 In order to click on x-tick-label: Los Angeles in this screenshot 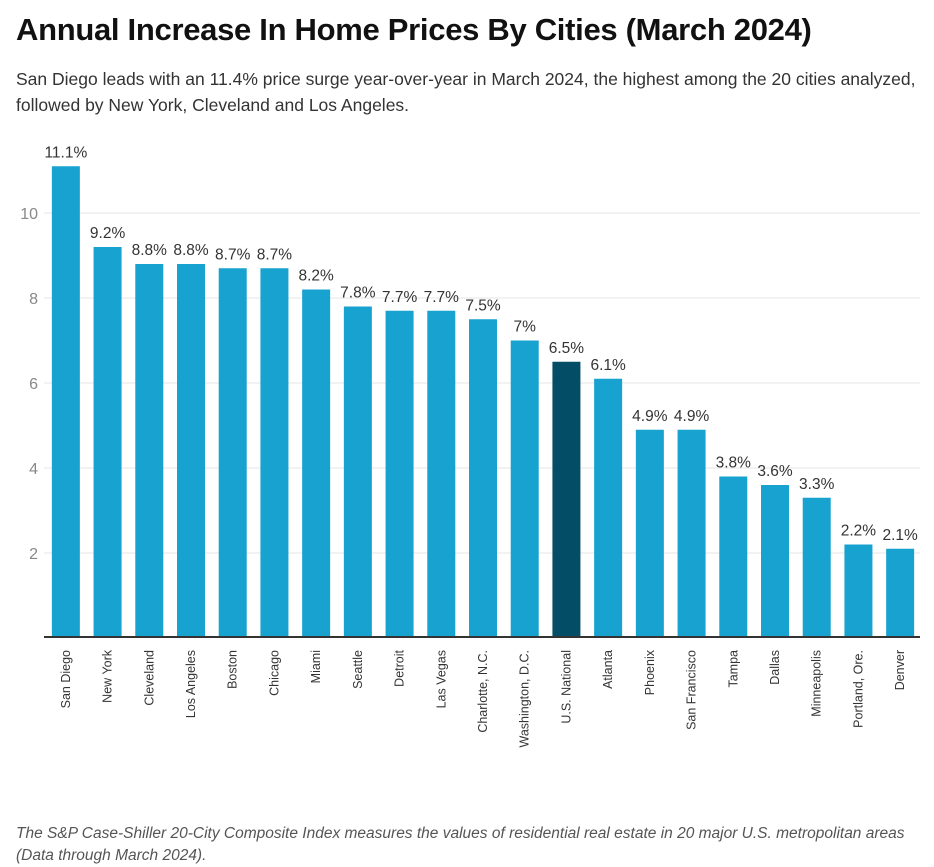, I will do `click(191, 684)`.